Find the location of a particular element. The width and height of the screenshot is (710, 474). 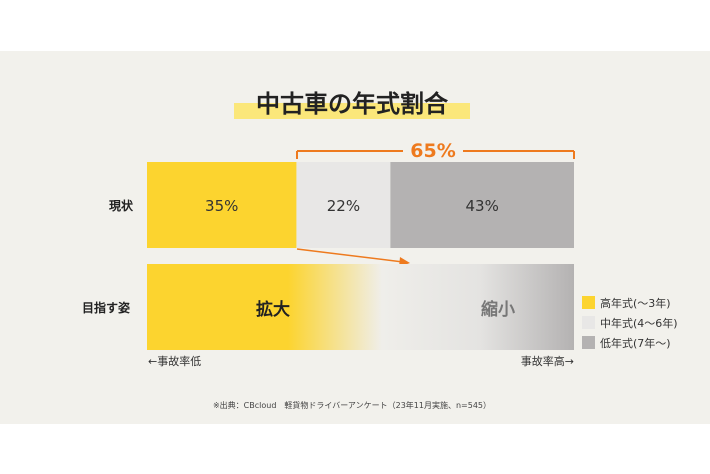

target-bar is located at coordinates (360, 307).